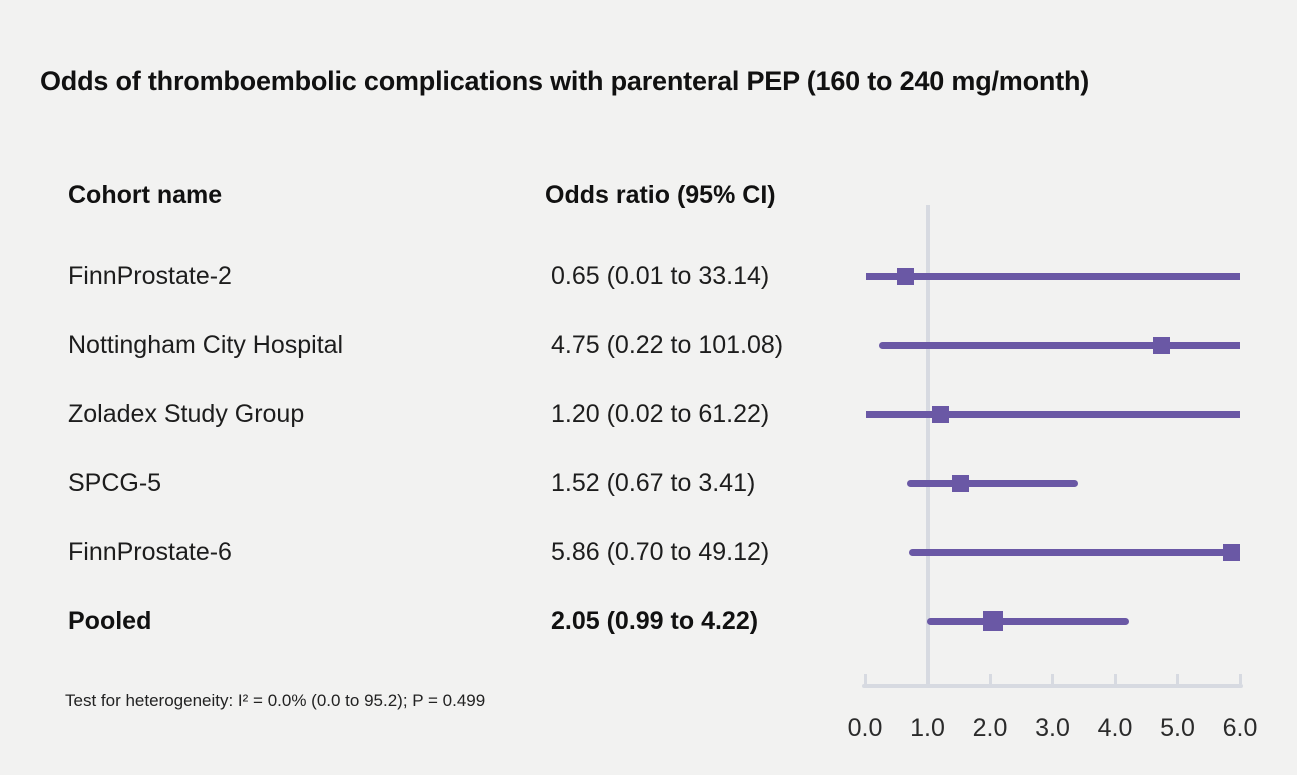 Image resolution: width=1297 pixels, height=775 pixels. I want to click on column-header-odds-ratio: Odds ratio (95% CI), so click(660, 195).